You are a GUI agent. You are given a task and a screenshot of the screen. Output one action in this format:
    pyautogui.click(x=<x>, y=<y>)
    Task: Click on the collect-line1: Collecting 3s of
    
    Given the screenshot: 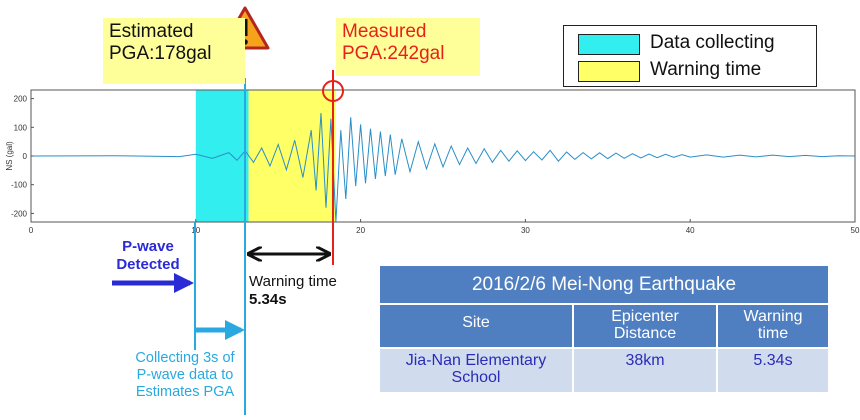 What is the action you would take?
    pyautogui.click(x=185, y=358)
    